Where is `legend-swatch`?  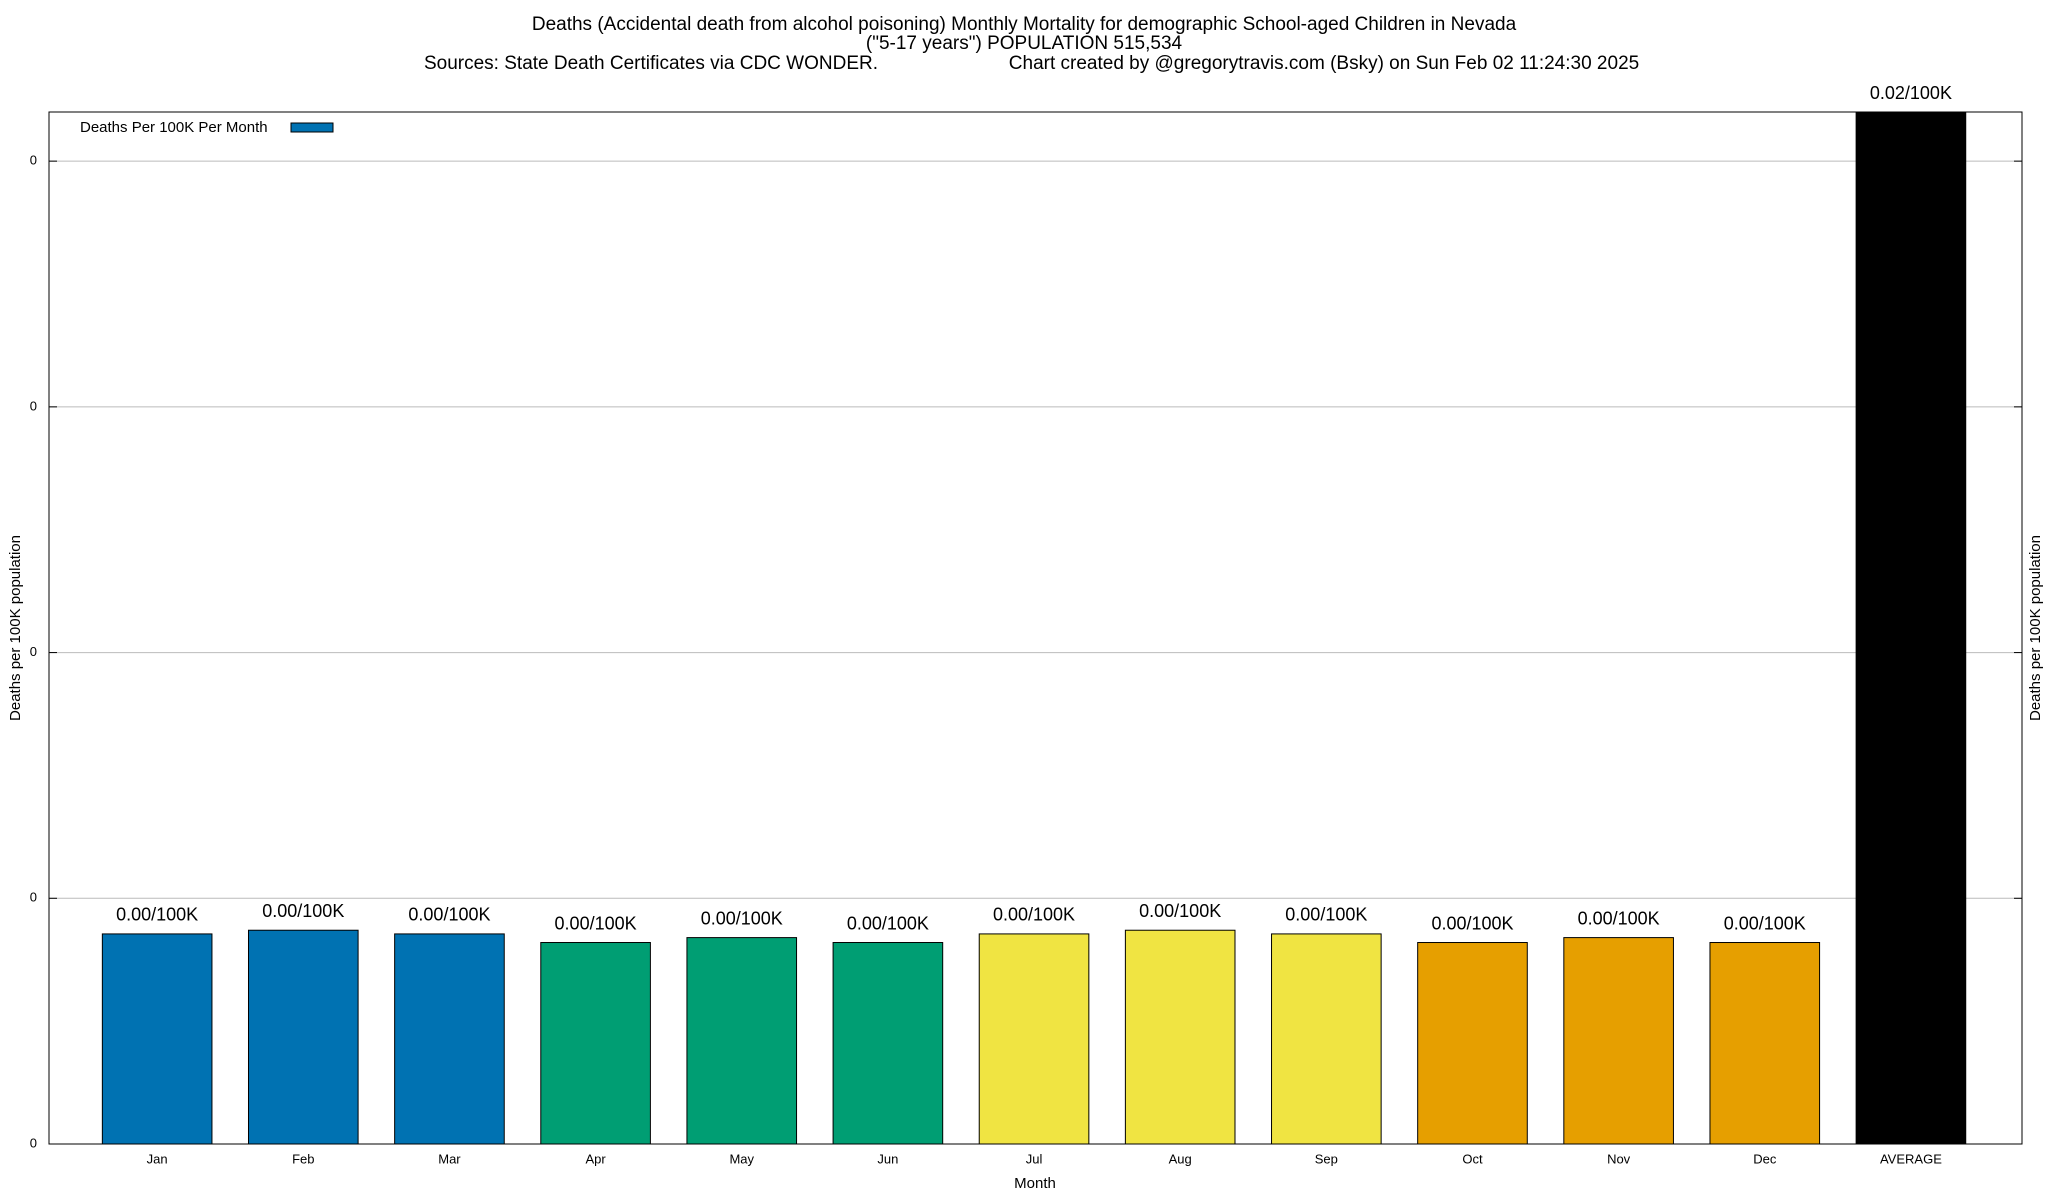
legend-swatch is located at coordinates (312, 127).